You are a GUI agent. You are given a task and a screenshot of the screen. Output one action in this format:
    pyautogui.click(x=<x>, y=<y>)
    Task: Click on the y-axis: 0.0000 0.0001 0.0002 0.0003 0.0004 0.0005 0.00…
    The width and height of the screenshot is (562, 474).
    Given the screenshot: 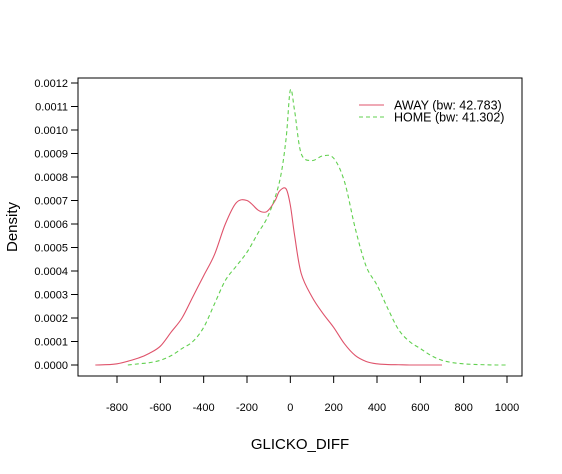 What is the action you would take?
    pyautogui.click(x=56, y=225)
    